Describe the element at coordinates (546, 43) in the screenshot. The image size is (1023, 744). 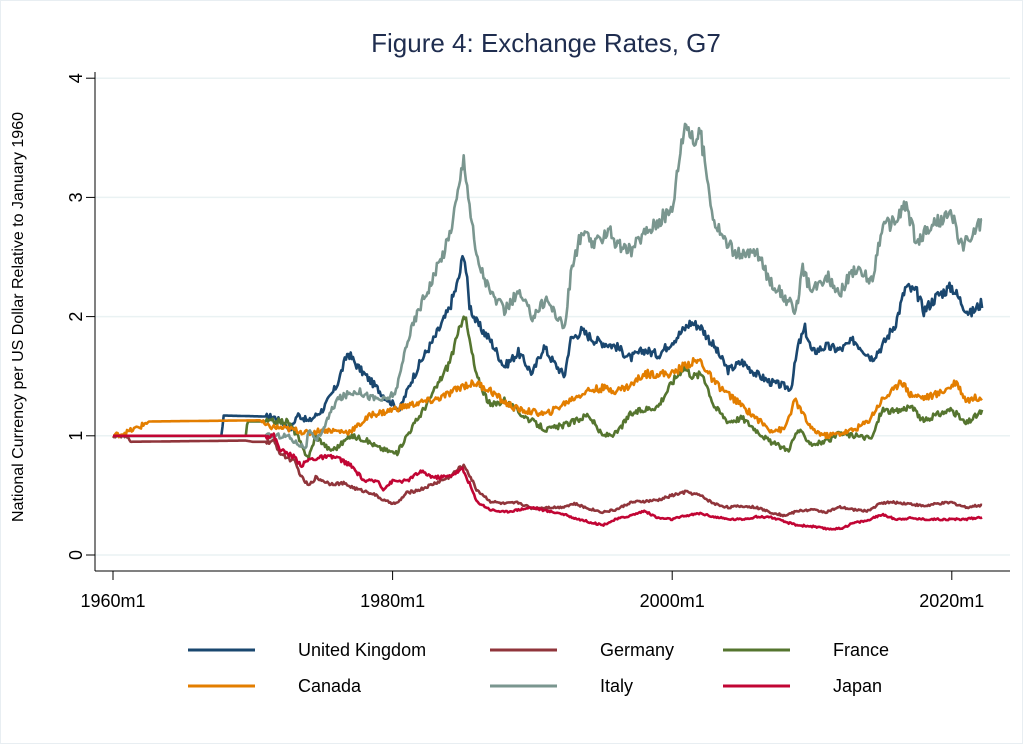
I see `chart-title: Figure 4: Exchange Rates, G7` at that location.